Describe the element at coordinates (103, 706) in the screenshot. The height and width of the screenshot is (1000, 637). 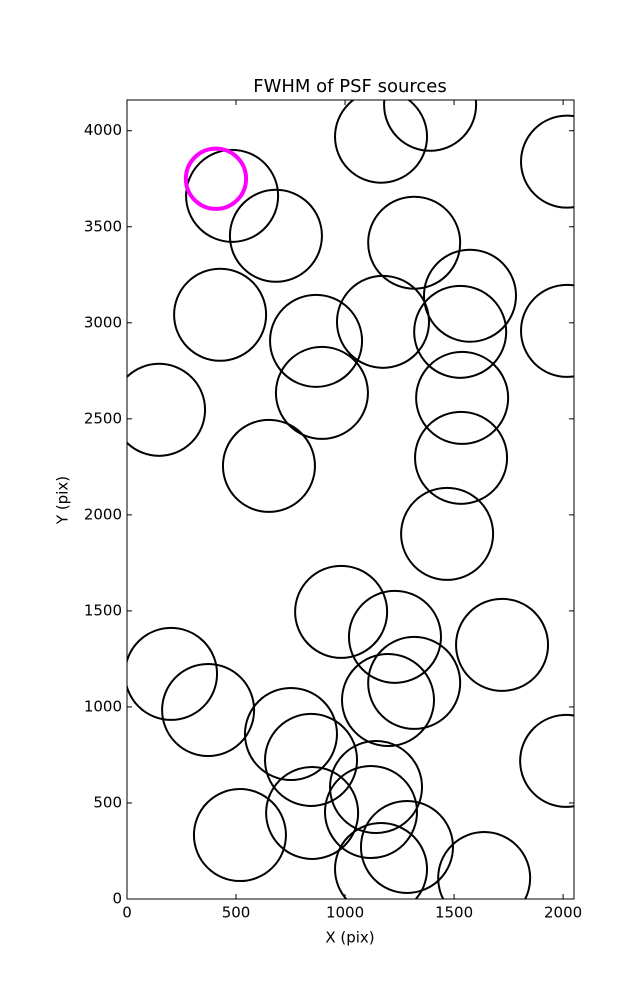
I see `y-tick-label: 1000` at that location.